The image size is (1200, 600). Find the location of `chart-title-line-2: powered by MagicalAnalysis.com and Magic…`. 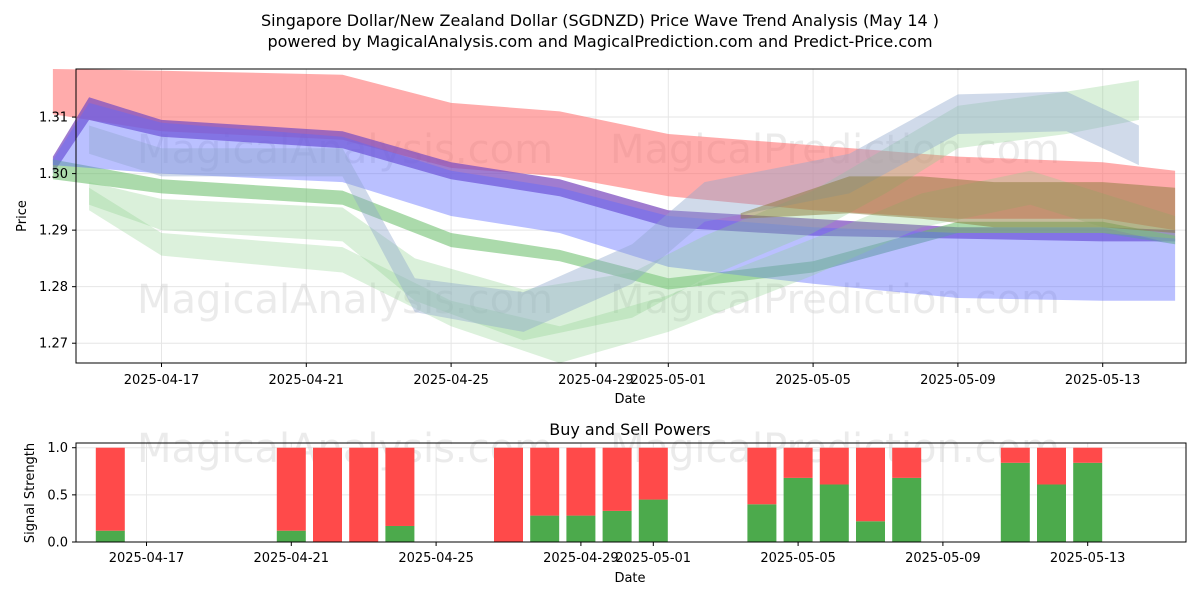

chart-title-line-2: powered by MagicalAnalysis.com and Magic… is located at coordinates (599, 41).